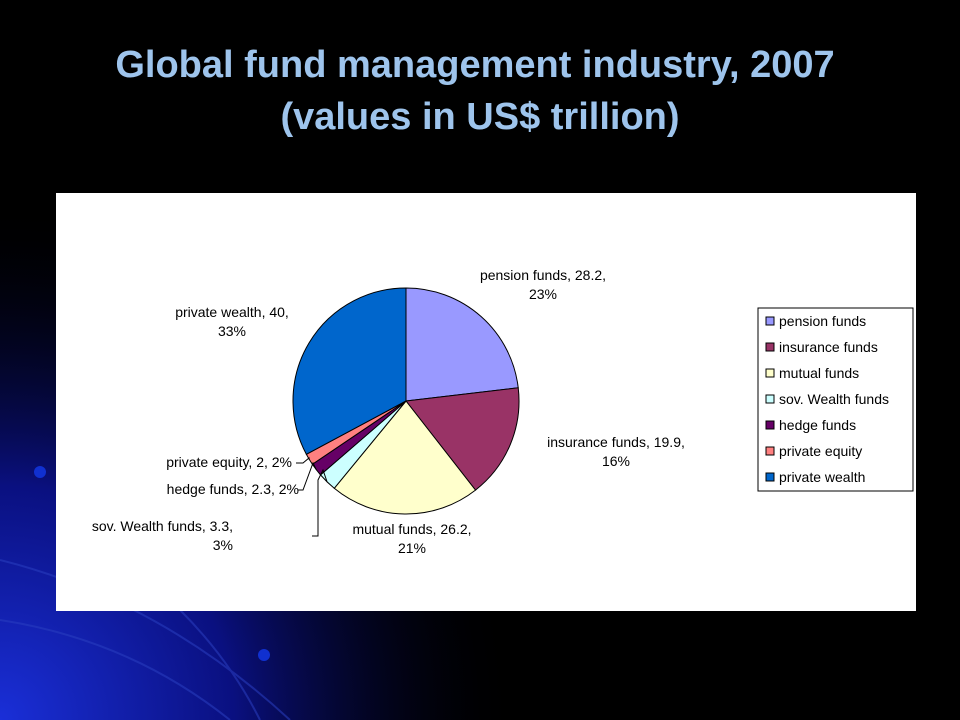  What do you see at coordinates (616, 451) in the screenshot?
I see `data-label-insurance-funds: insurance funds, 19.9, 16%` at bounding box center [616, 451].